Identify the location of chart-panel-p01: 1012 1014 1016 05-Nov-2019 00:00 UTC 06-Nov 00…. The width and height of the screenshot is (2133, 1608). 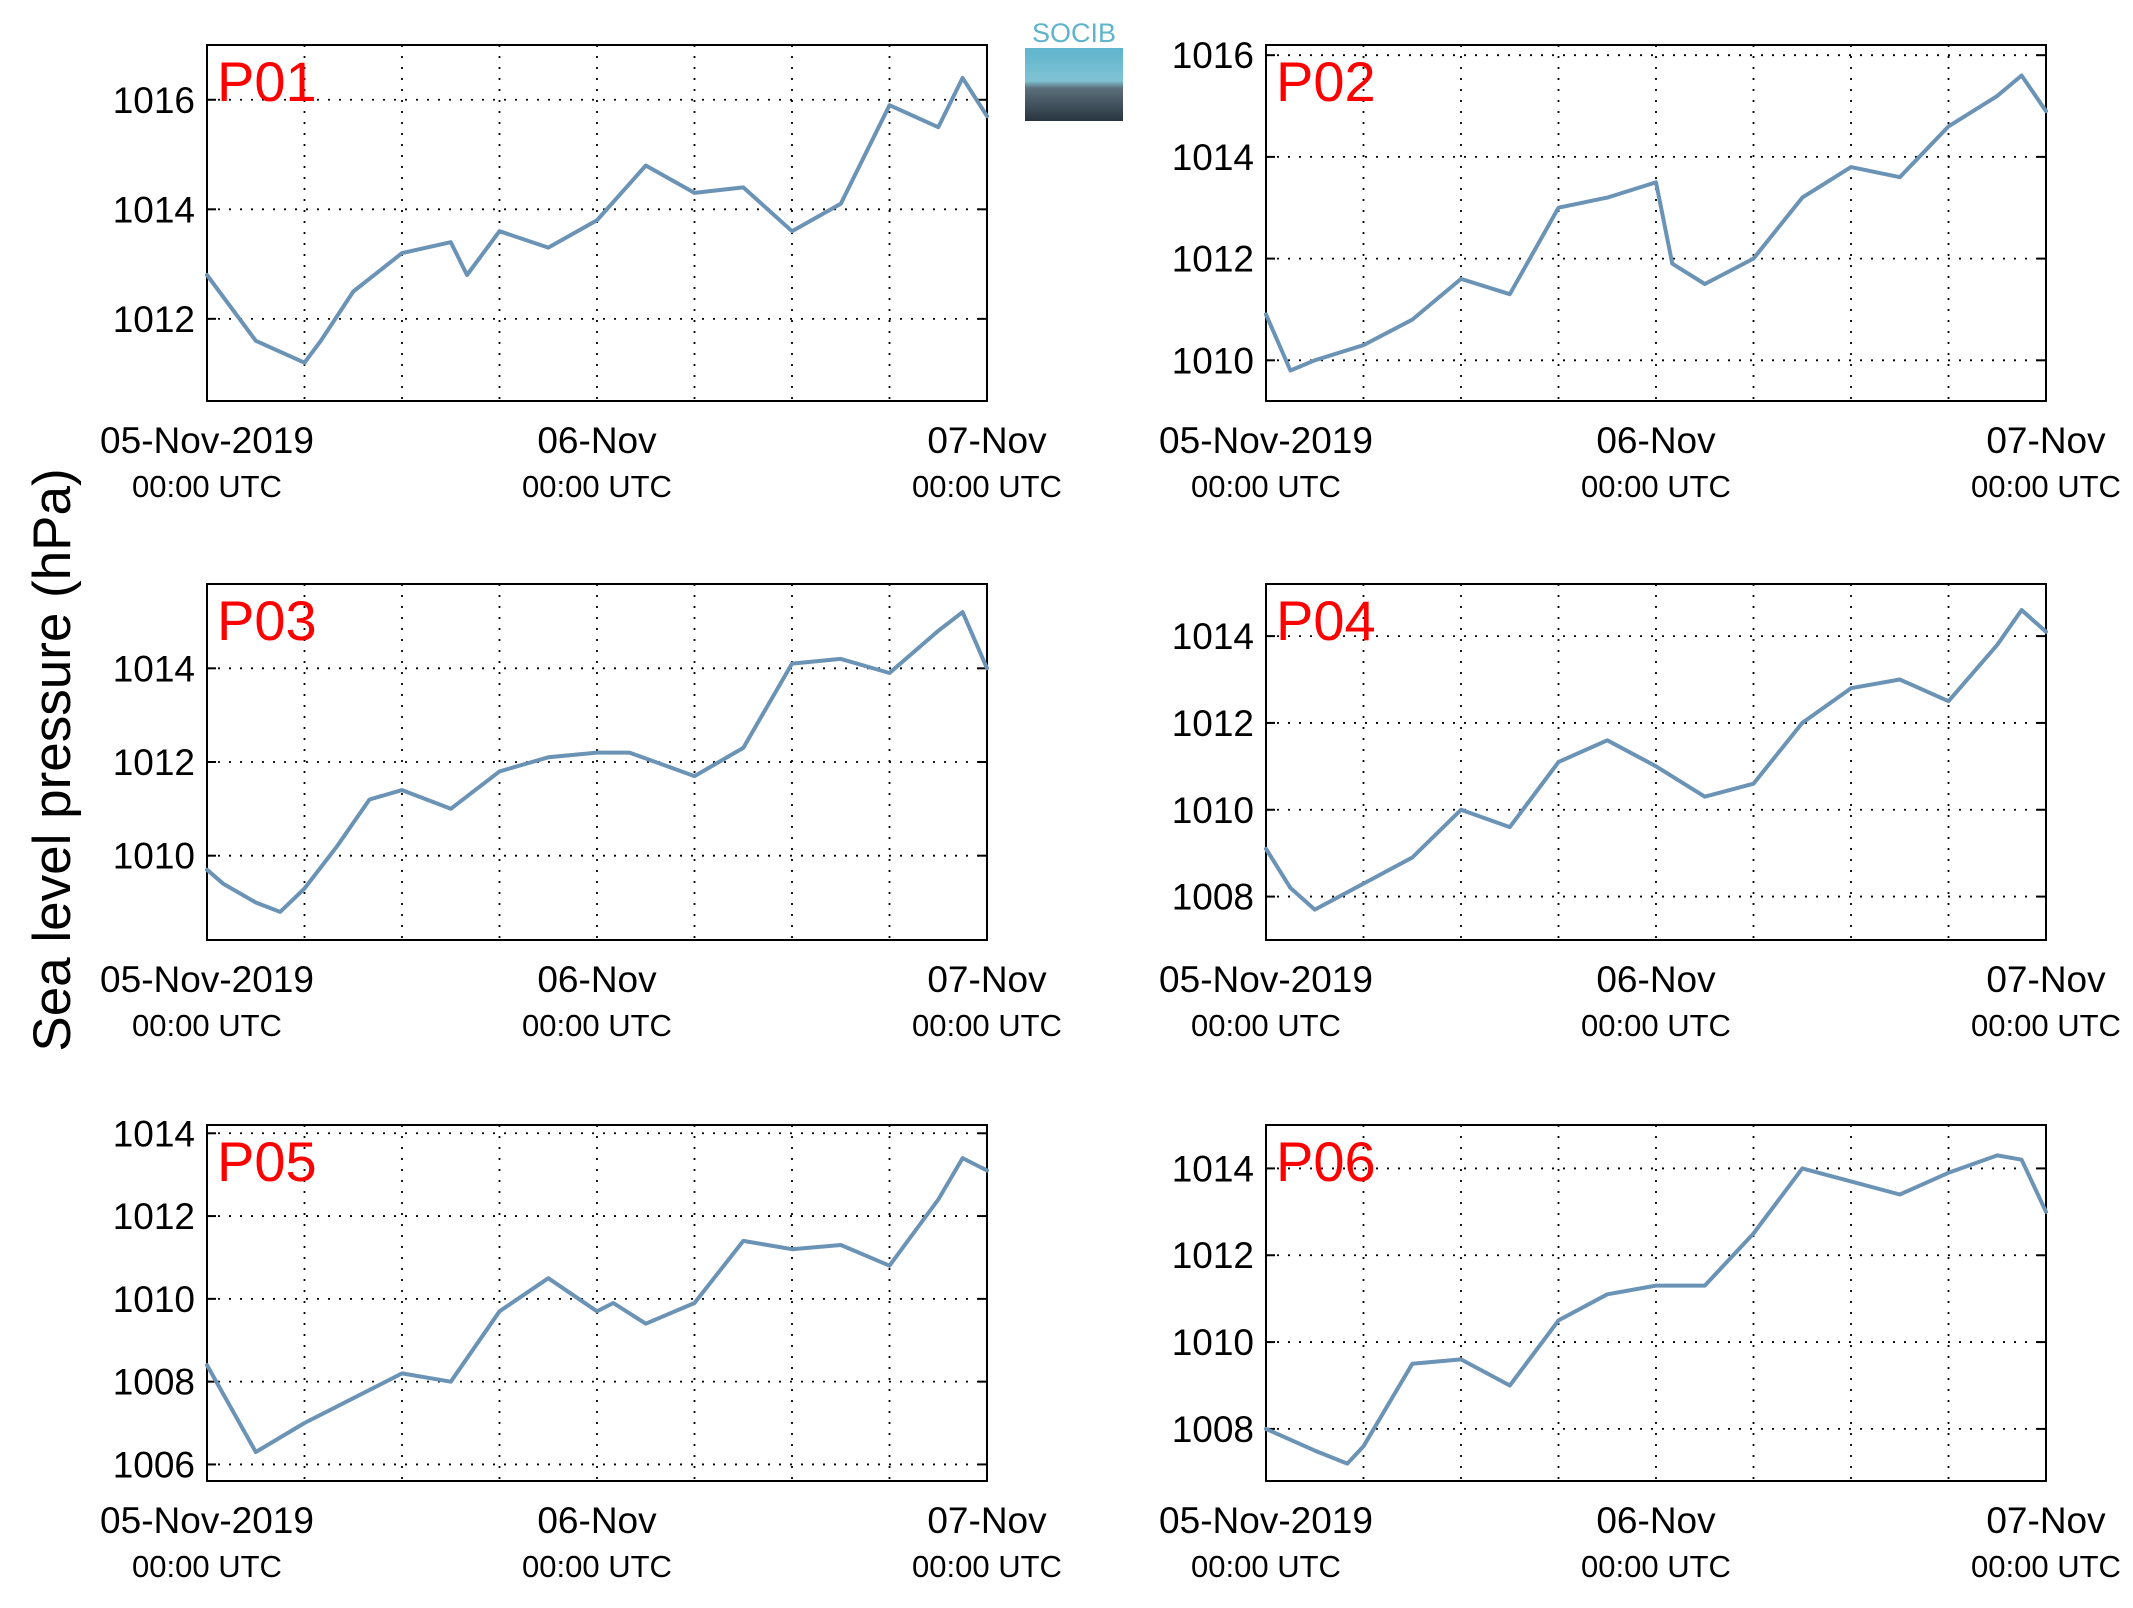
(581, 274).